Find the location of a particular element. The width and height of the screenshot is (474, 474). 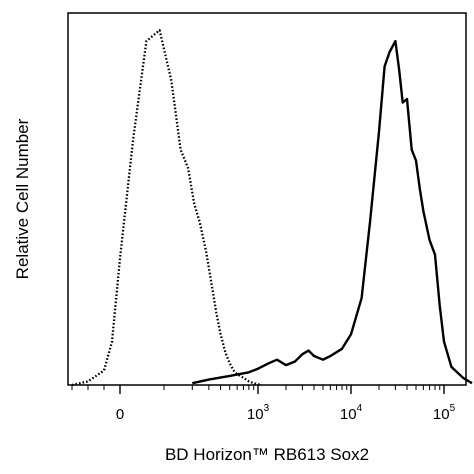

major-ticks is located at coordinates (282, 389).